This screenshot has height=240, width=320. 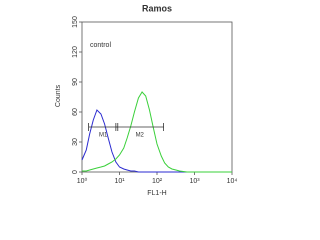 I want to click on x-tick-label: 10², so click(x=157, y=181).